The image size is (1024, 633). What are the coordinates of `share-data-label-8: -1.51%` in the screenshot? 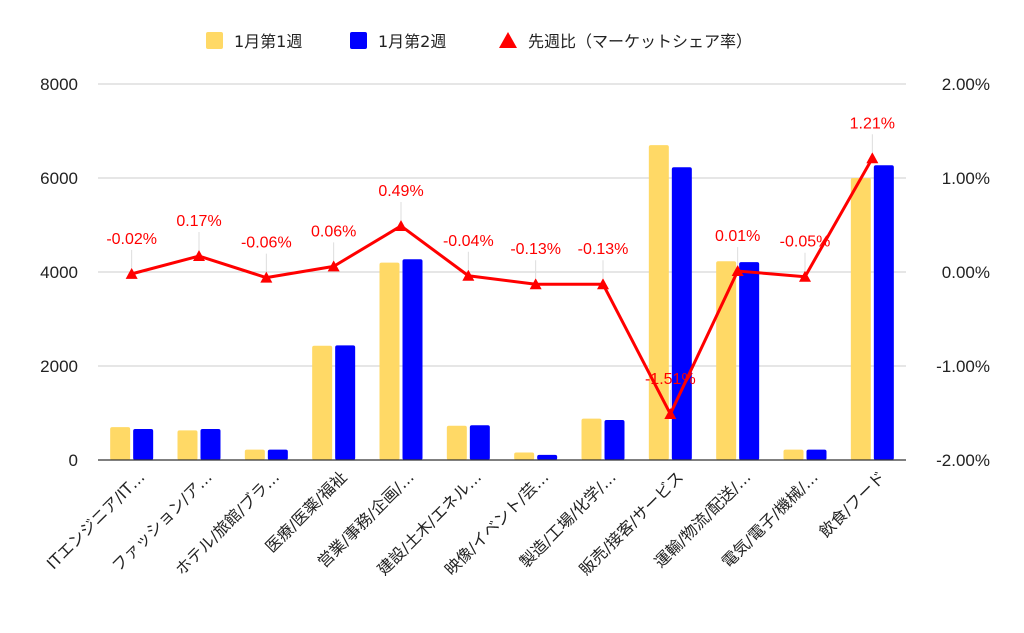 It's located at (670, 379).